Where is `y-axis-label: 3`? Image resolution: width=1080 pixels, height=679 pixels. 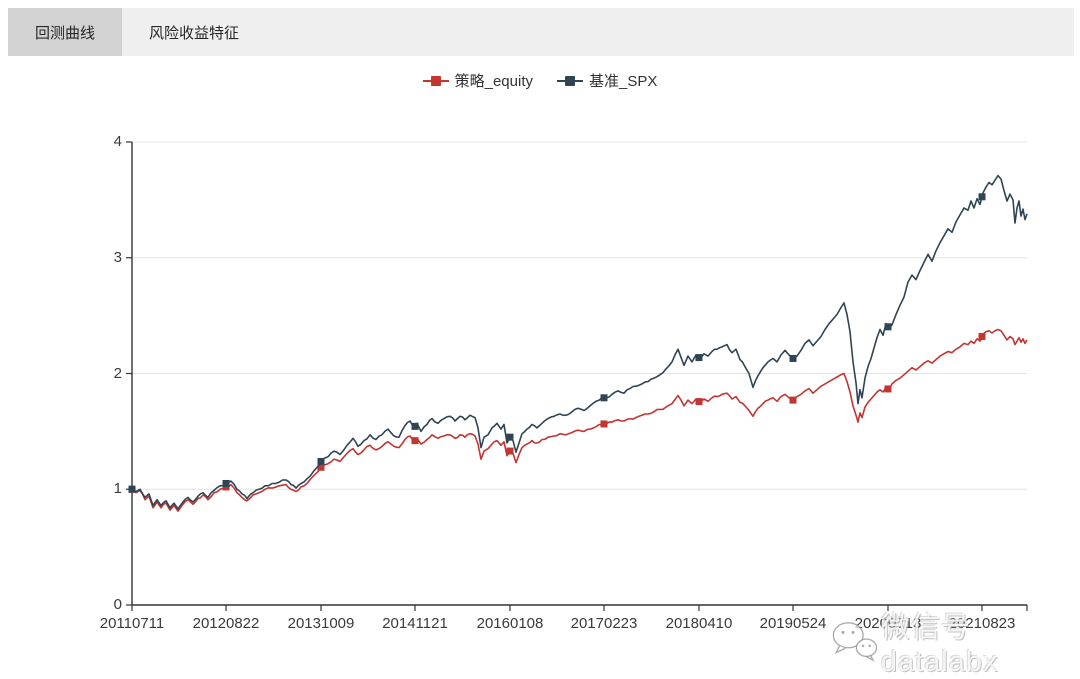
y-axis-label: 3 is located at coordinates (117, 257).